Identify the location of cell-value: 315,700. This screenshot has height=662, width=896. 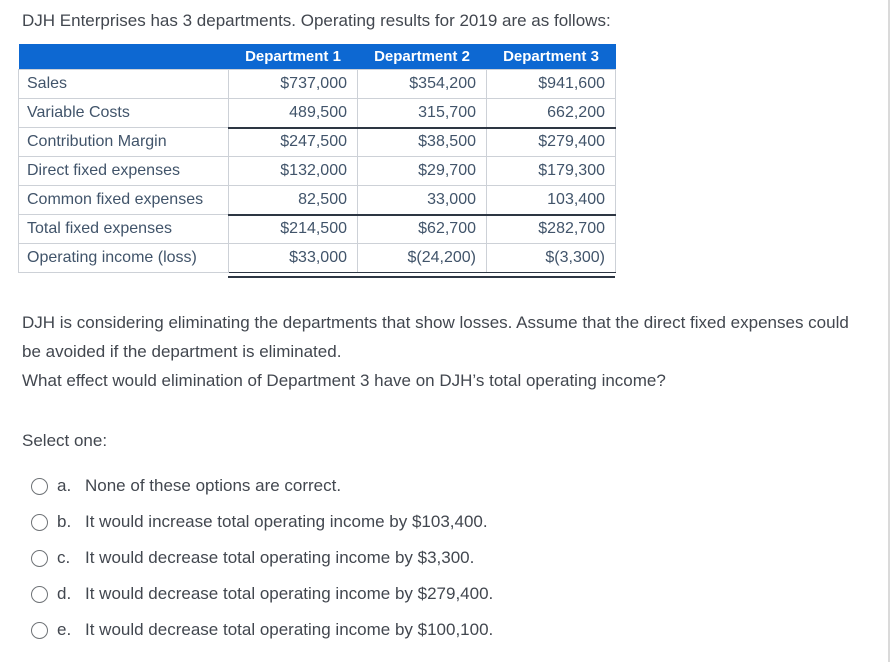
(422, 113).